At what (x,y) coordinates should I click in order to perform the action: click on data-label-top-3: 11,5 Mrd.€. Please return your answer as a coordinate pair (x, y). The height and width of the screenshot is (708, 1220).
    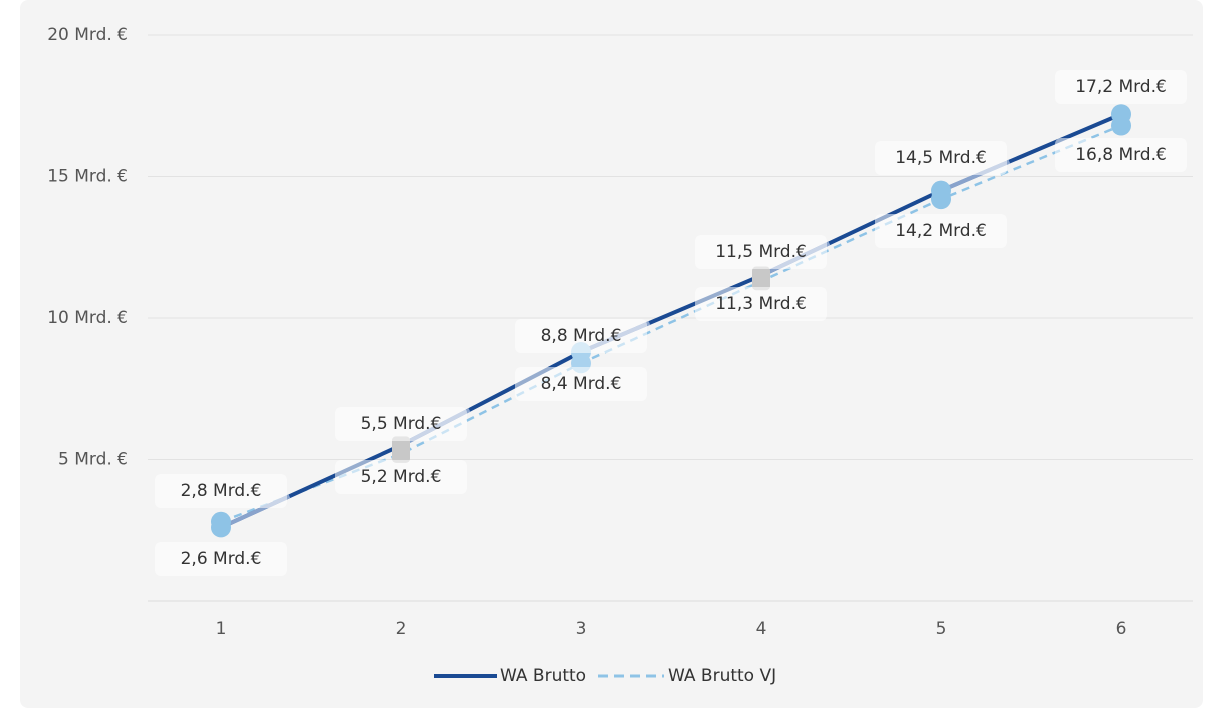
    Looking at the image, I should click on (761, 252).